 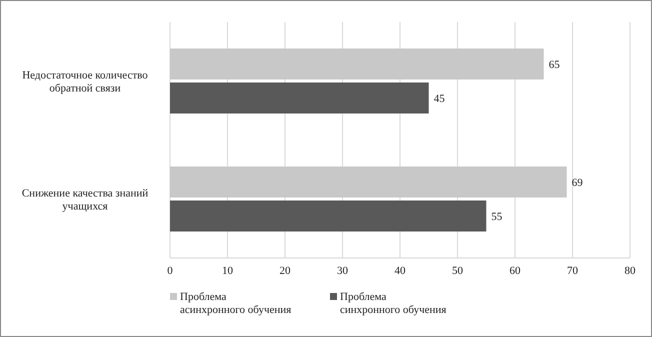 What do you see at coordinates (497, 217) in the screenshot?
I see `data-label: 55` at bounding box center [497, 217].